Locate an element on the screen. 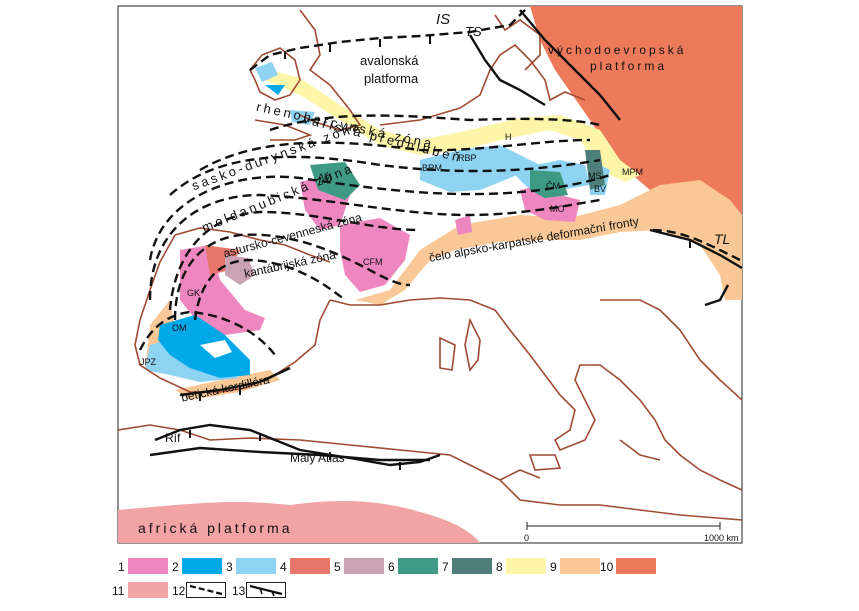  legend-num-9: 9 is located at coordinates (553, 567).